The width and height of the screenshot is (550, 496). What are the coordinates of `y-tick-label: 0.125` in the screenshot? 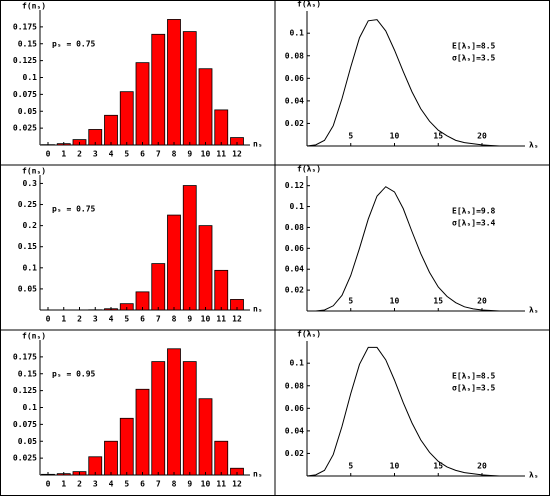 It's located at (25, 390).